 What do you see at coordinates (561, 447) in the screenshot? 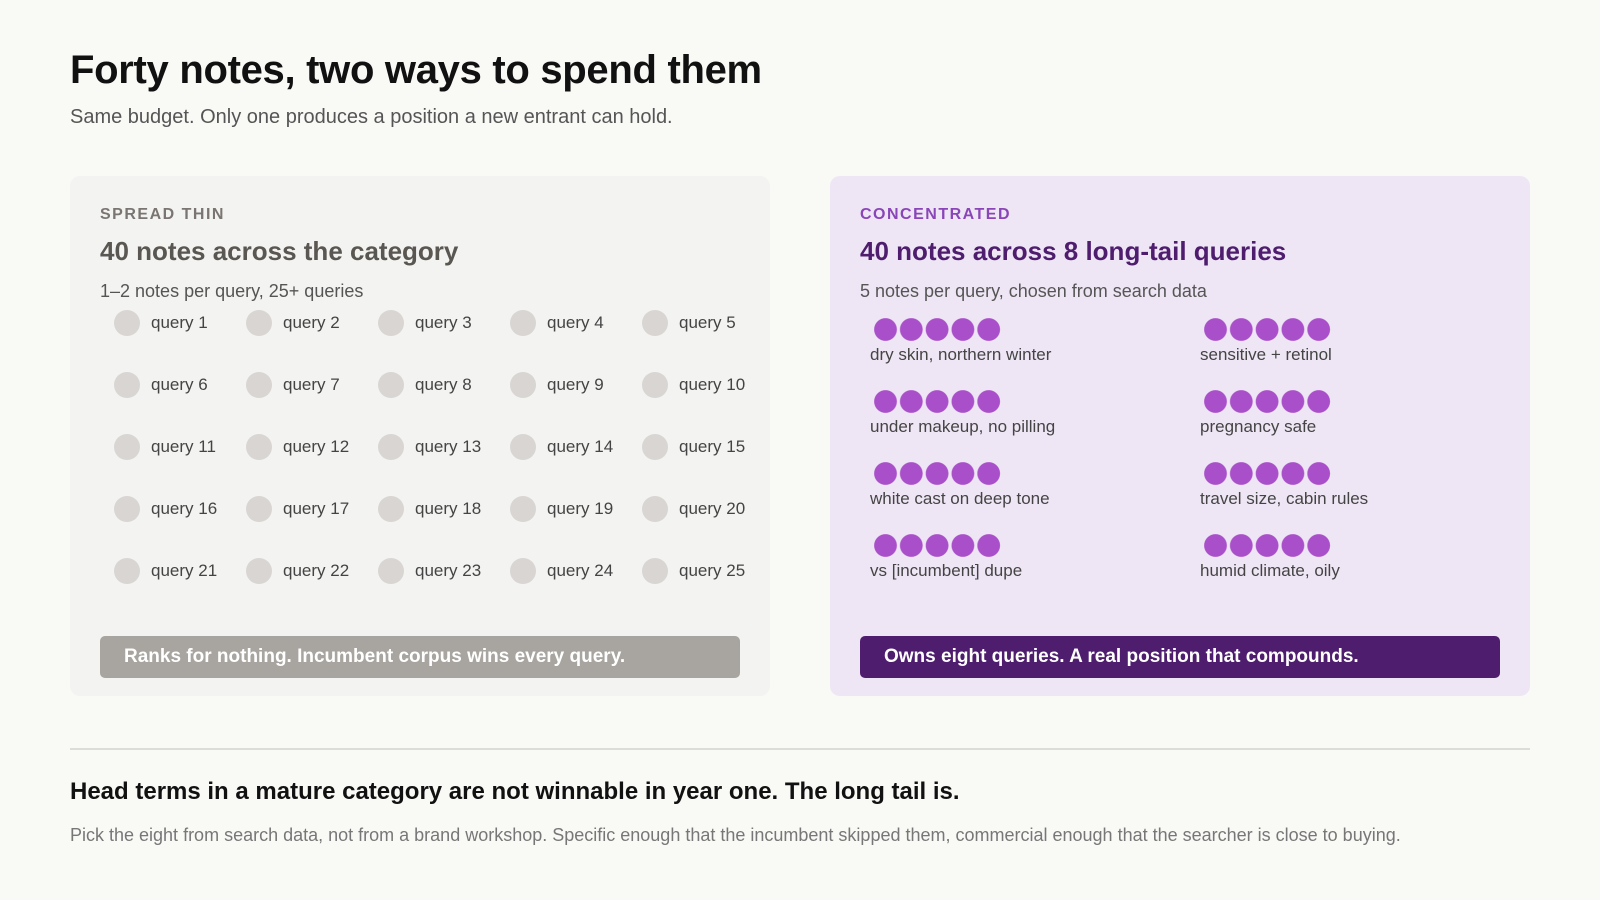
I see `query-item: query 14` at bounding box center [561, 447].